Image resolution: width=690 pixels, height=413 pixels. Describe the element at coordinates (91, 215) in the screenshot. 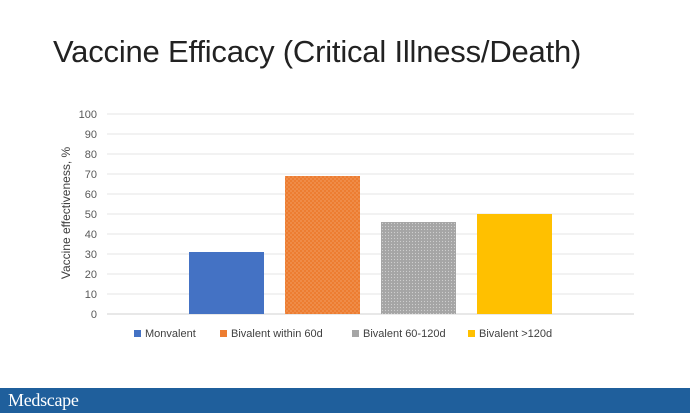

I see `y-tick-label: 50` at that location.